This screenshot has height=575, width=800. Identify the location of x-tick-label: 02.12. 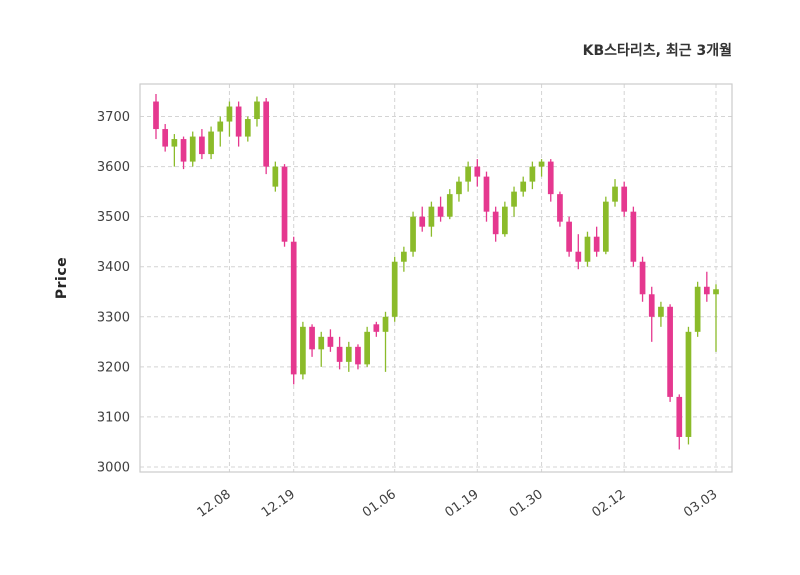
(608, 504).